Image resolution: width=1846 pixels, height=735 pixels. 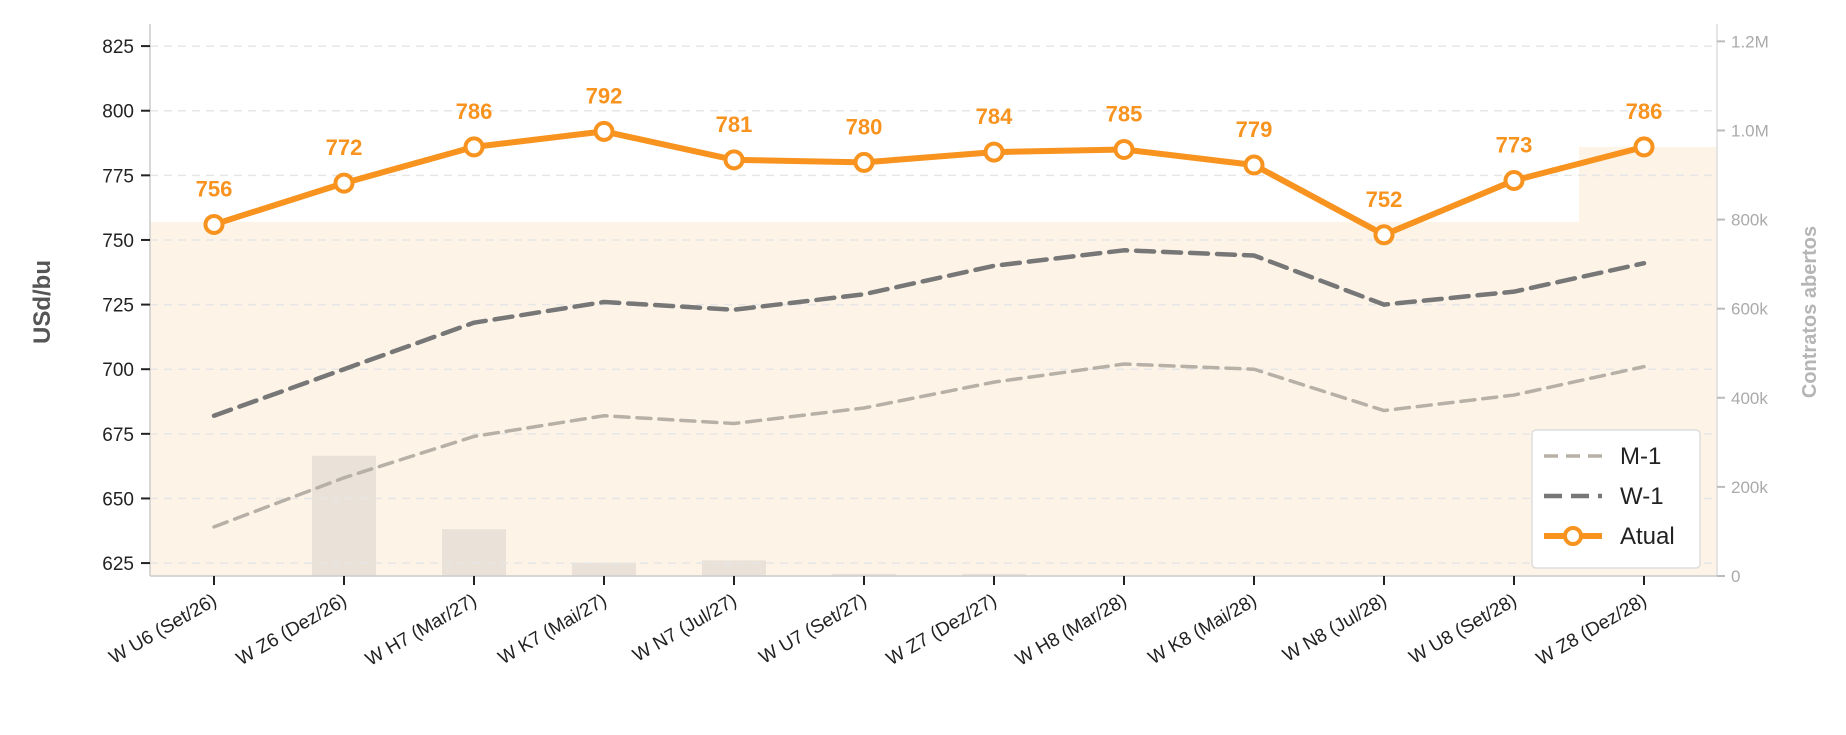 I want to click on y-tick-label: 675, so click(x=118, y=435).